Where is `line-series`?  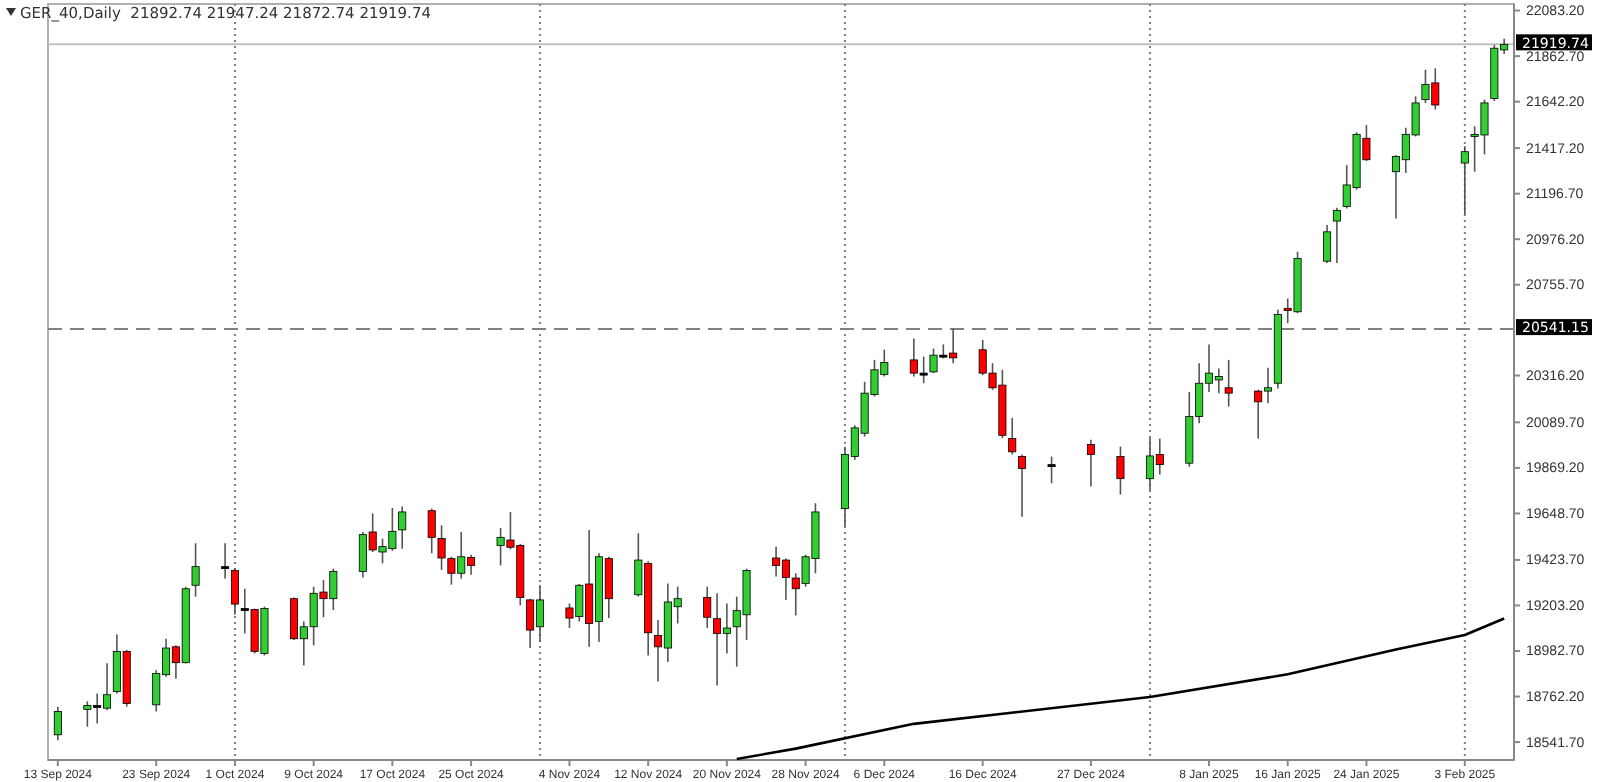 line-series is located at coordinates (1120, 689).